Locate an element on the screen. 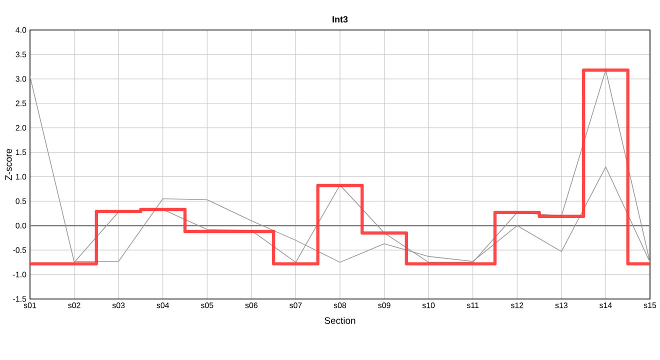  y-axis-title: Z-score is located at coordinates (8, 164).